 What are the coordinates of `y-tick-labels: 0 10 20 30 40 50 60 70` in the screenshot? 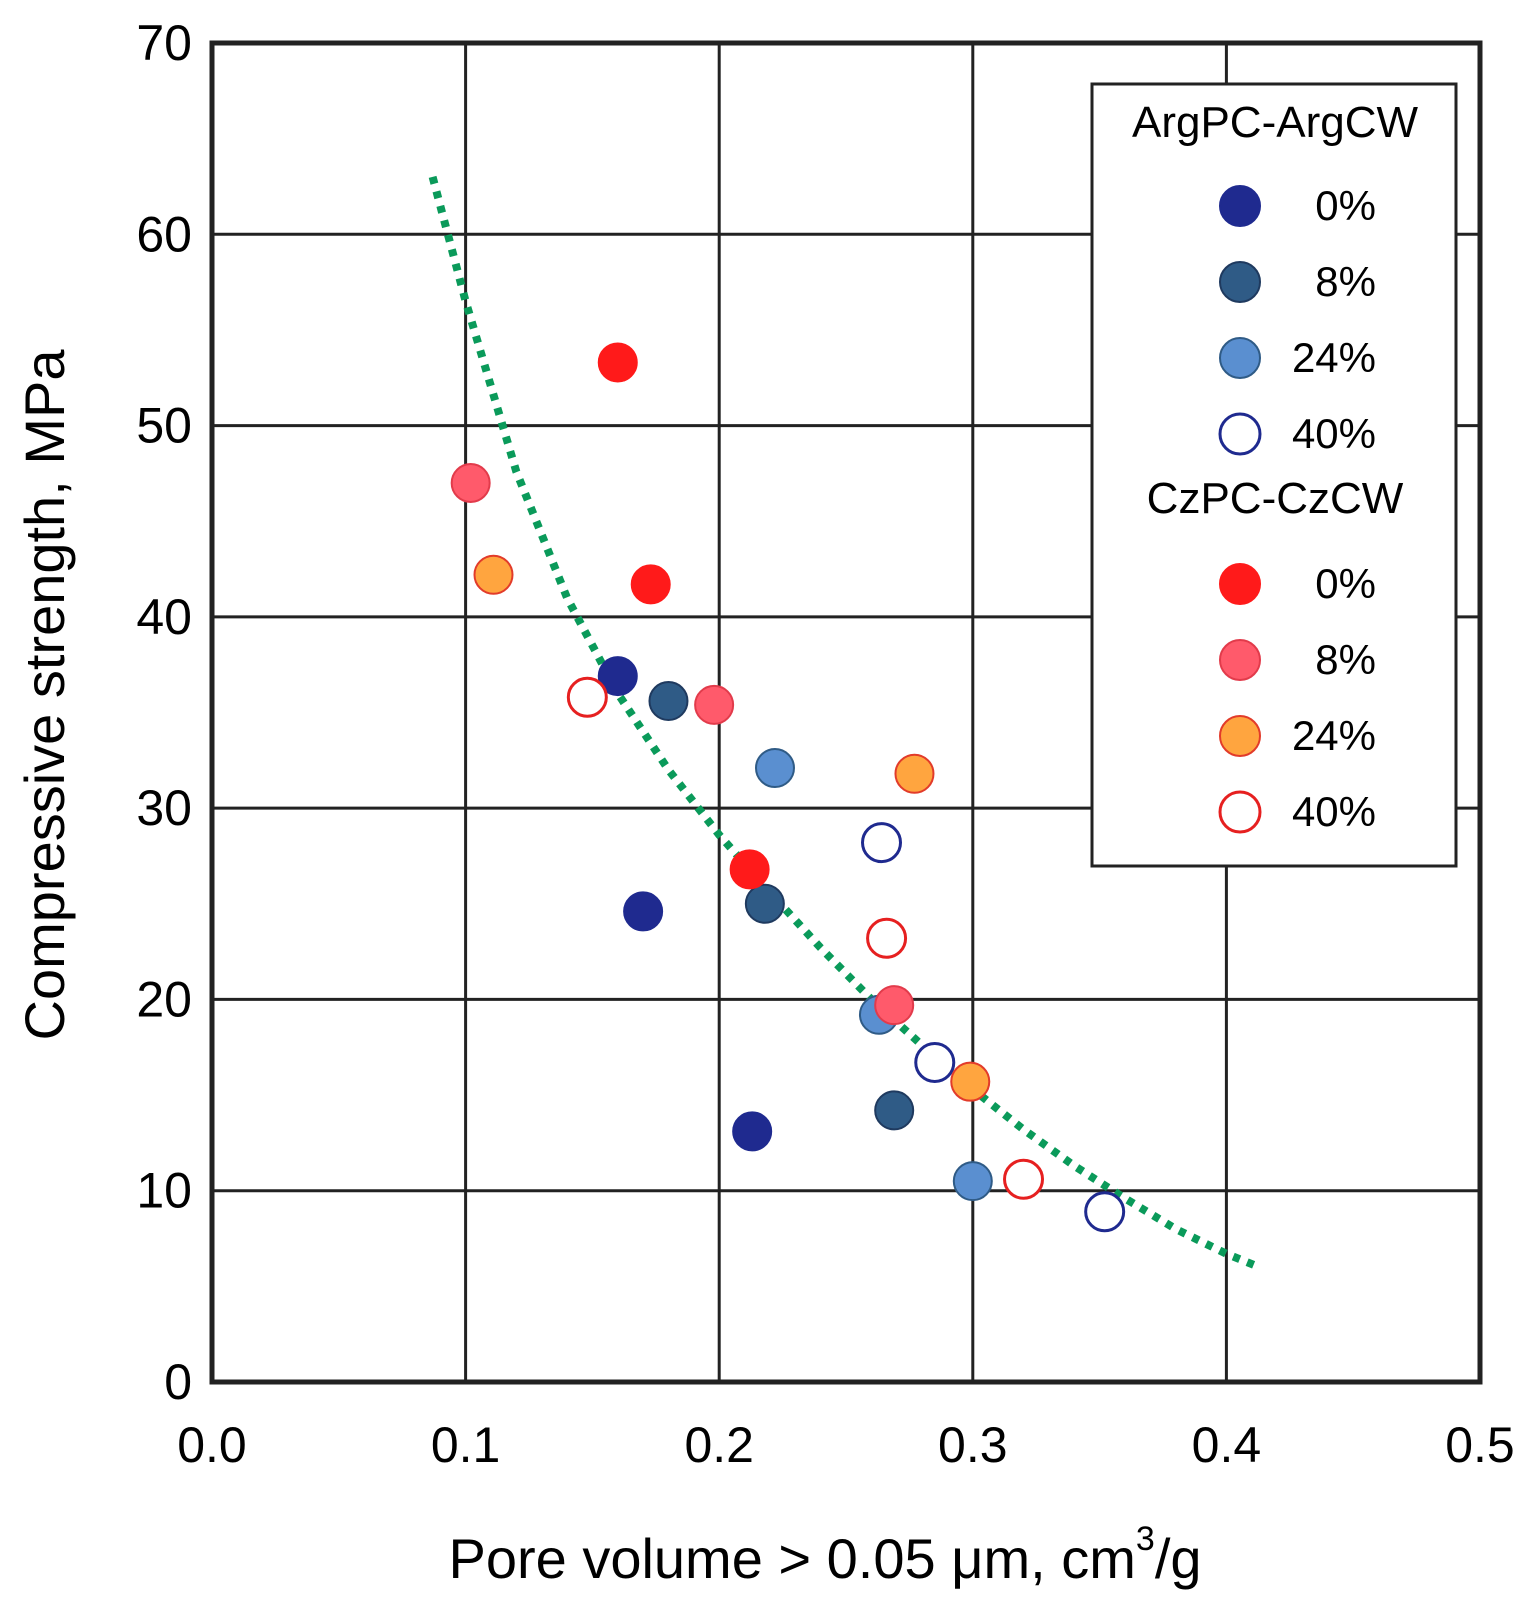 It's located at (164, 712).